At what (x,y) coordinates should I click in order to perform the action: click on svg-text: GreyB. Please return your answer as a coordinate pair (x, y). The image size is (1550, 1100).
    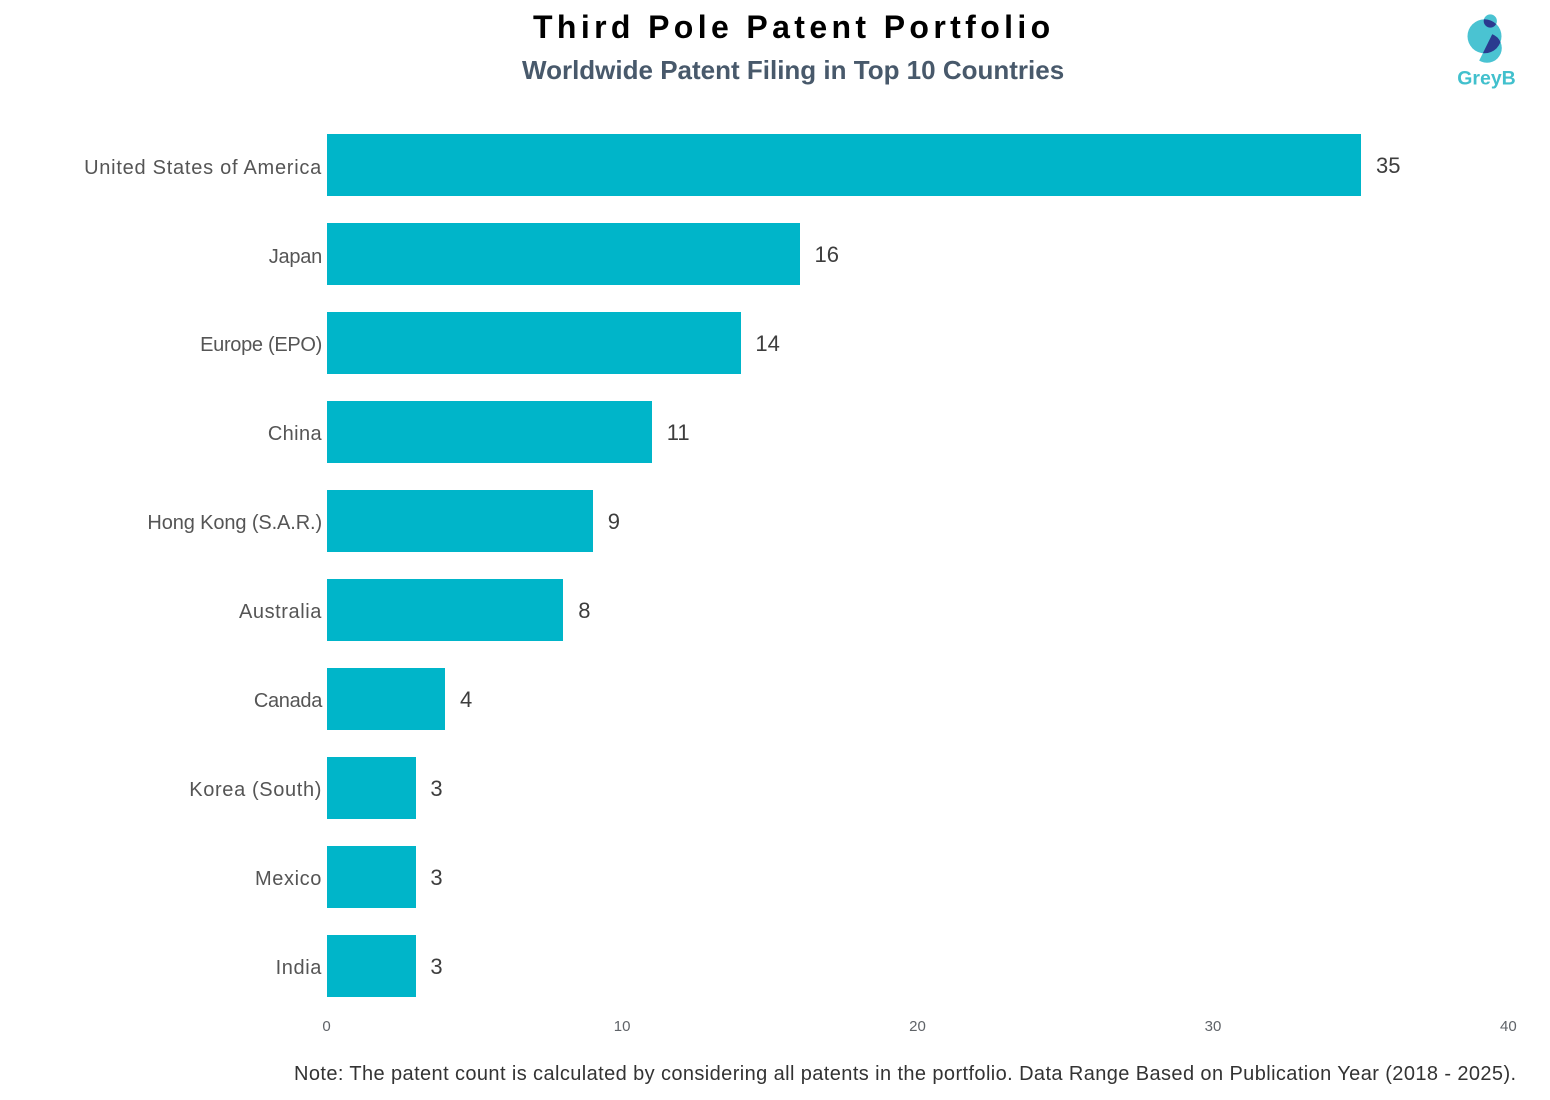
    Looking at the image, I should click on (1486, 79).